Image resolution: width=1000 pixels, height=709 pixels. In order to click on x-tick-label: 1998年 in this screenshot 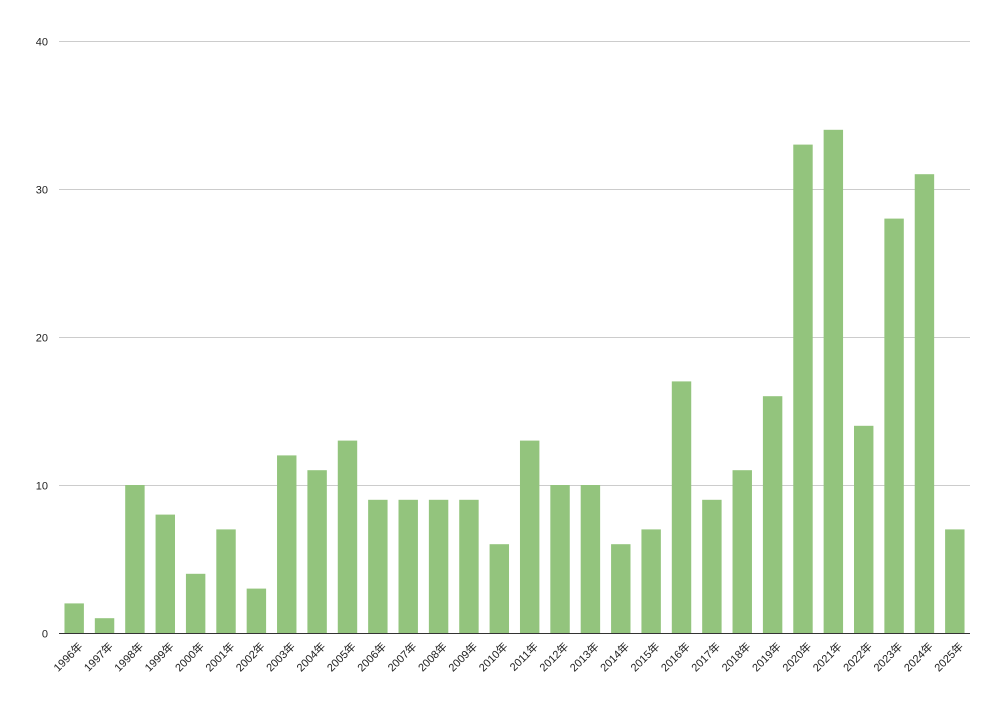, I will do `click(128, 656)`.